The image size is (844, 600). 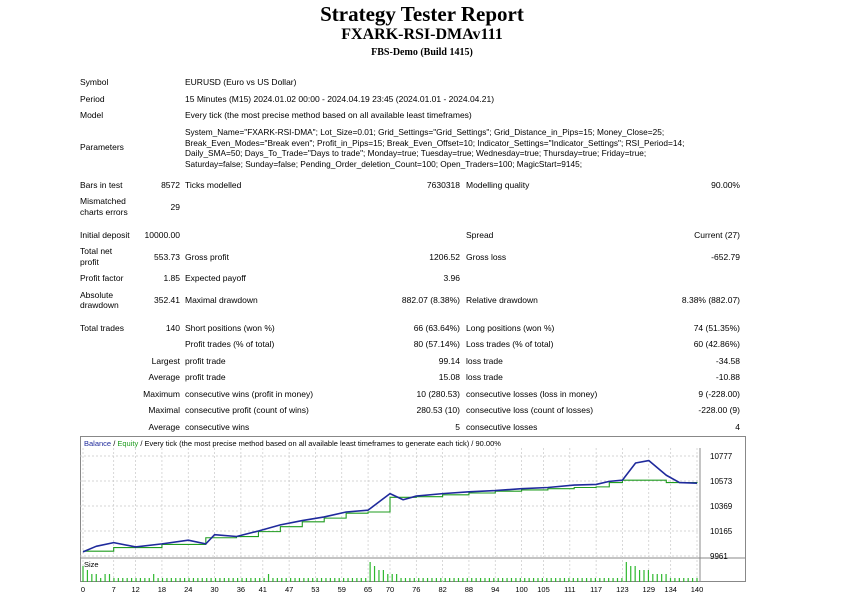 I want to click on series-equity-line, so click(x=390, y=506).